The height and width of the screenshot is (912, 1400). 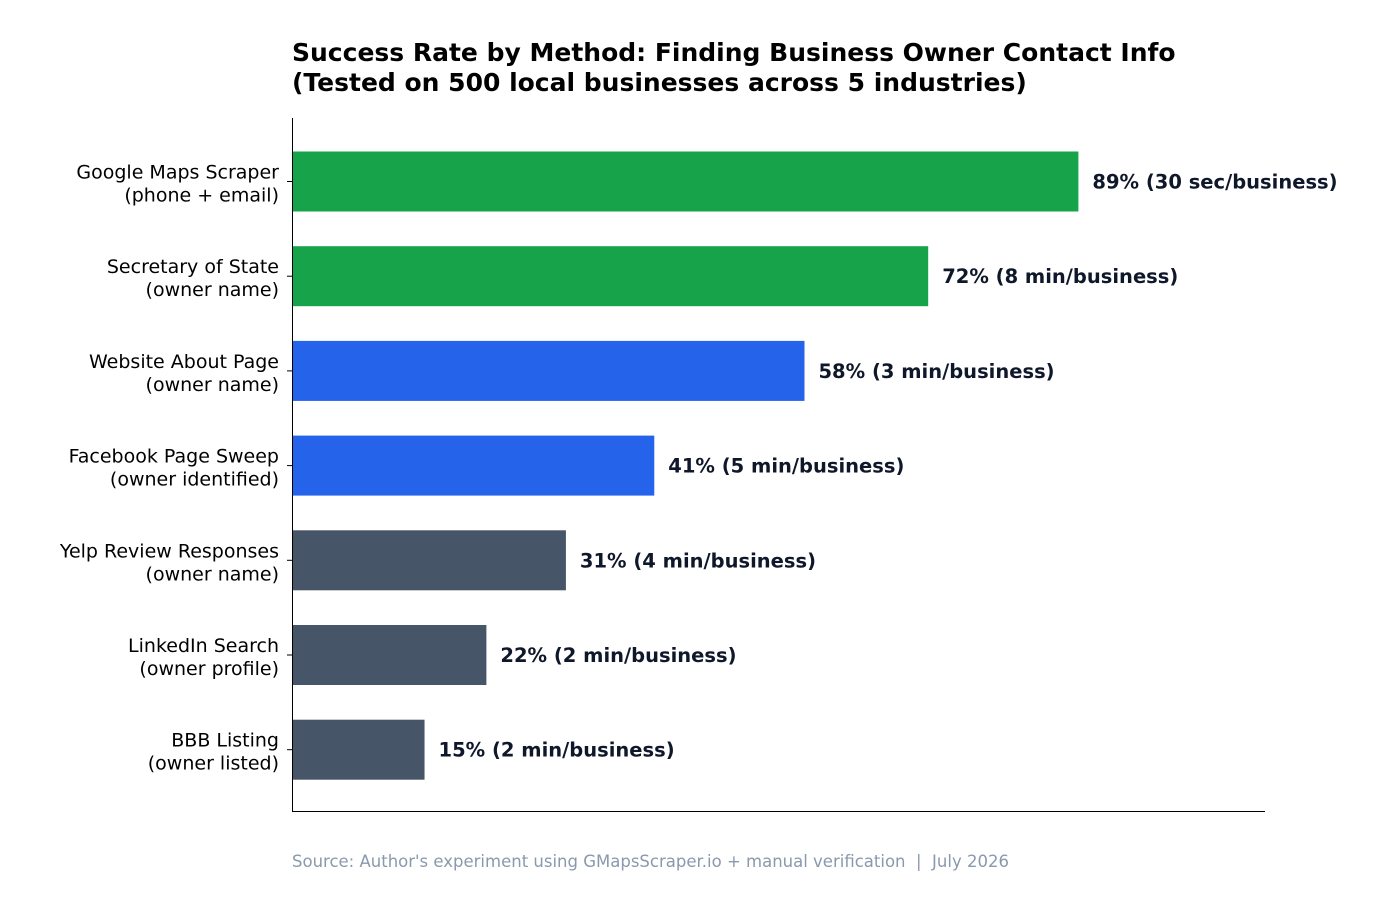 What do you see at coordinates (786, 466) in the screenshot?
I see `data-label: 41% (5 min/business)` at bounding box center [786, 466].